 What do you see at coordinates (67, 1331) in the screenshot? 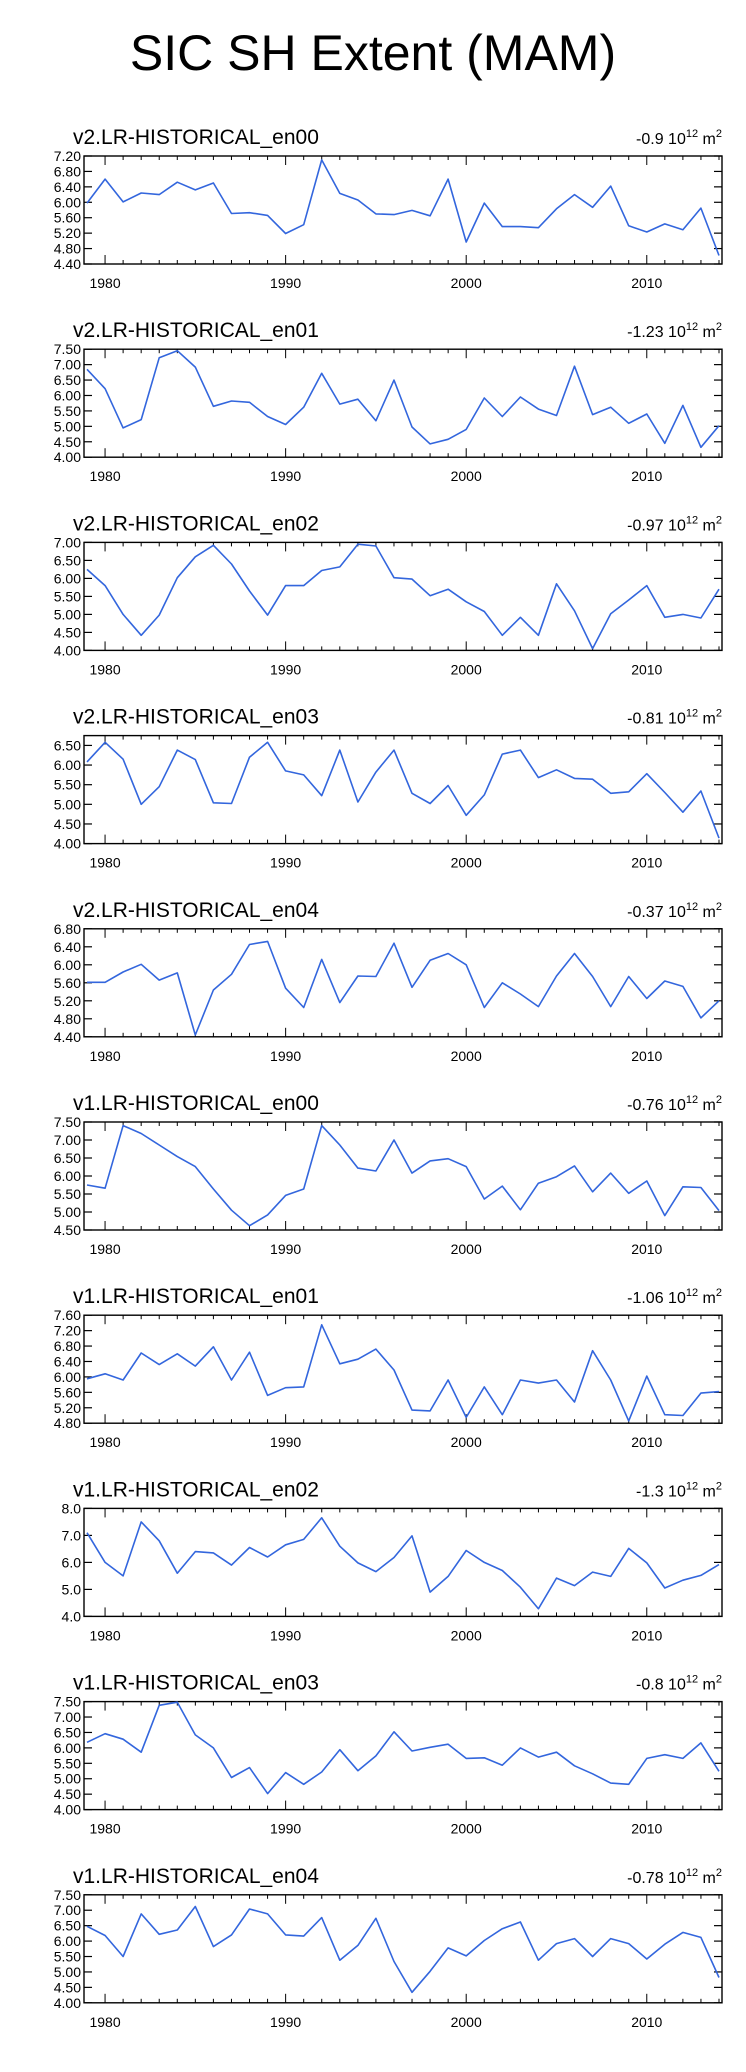
I see `y-tick-label: 7.20` at bounding box center [67, 1331].